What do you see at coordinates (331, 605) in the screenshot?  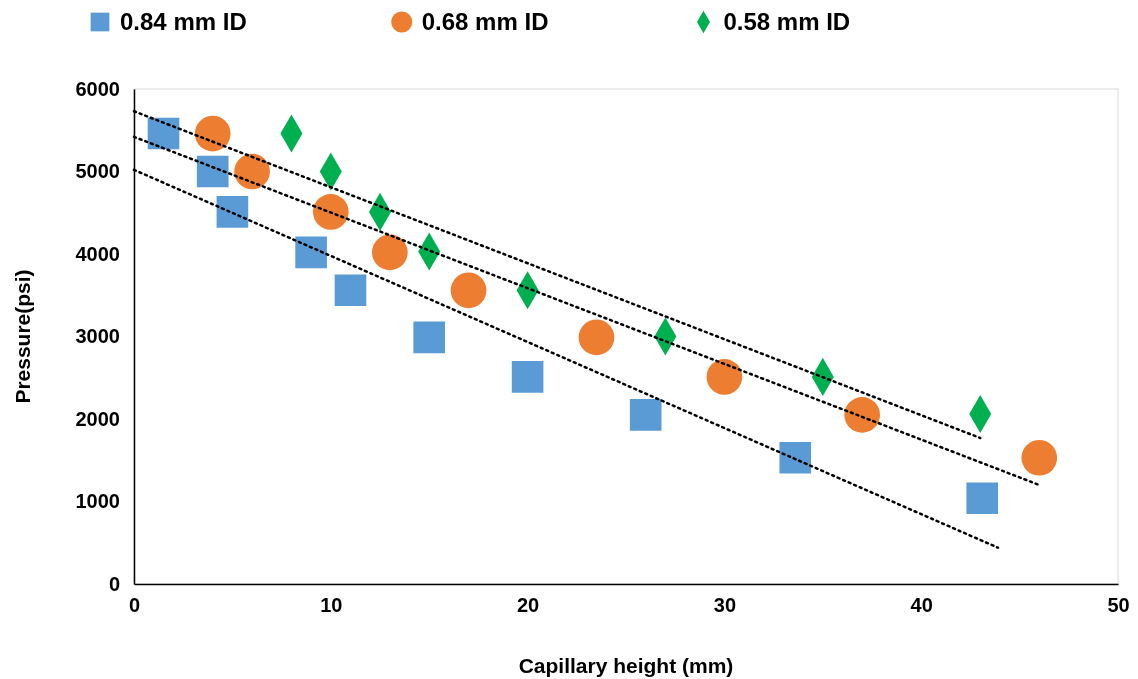 I see `x-tick-label: 10` at bounding box center [331, 605].